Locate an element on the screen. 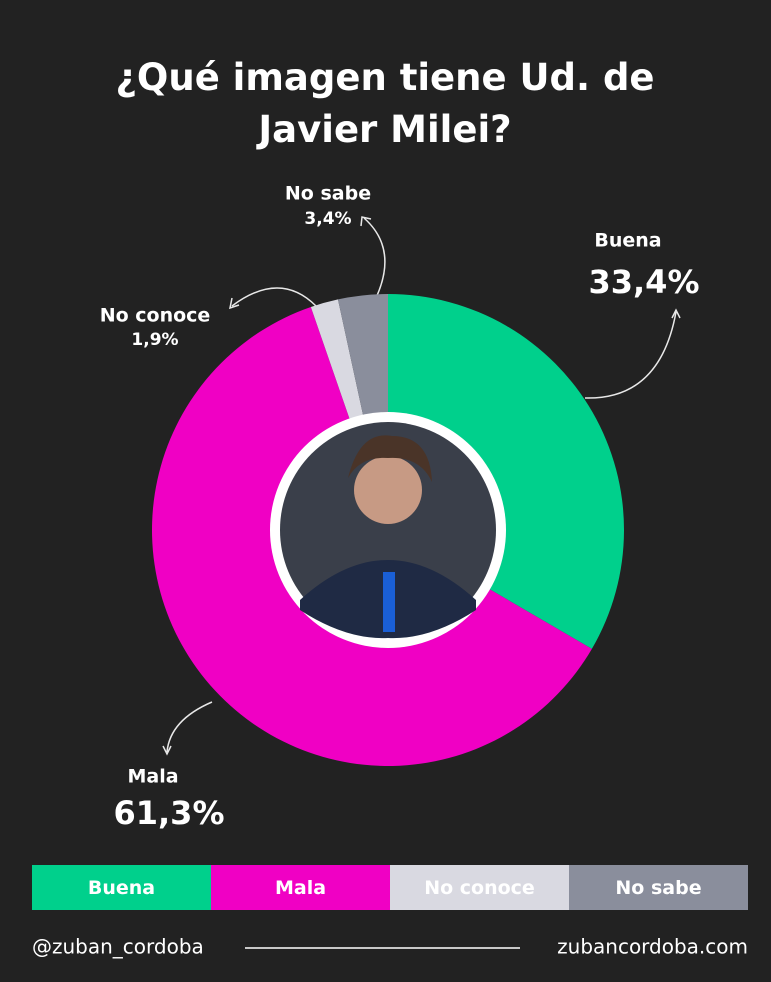  slice-label: No conoce is located at coordinates (155, 316).